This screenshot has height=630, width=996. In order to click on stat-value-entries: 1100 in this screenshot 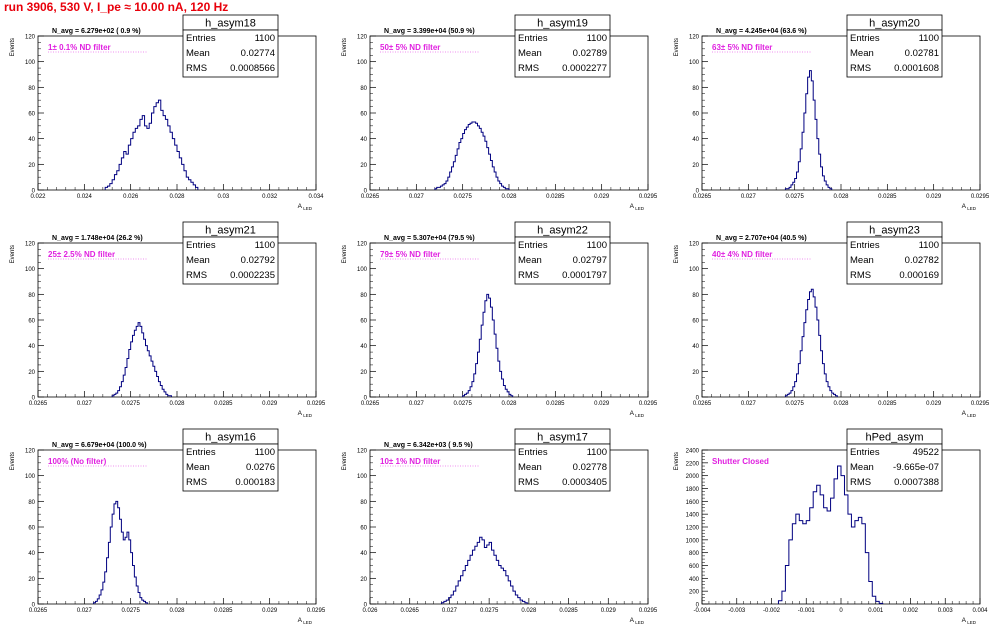, I will do `click(929, 38)`.